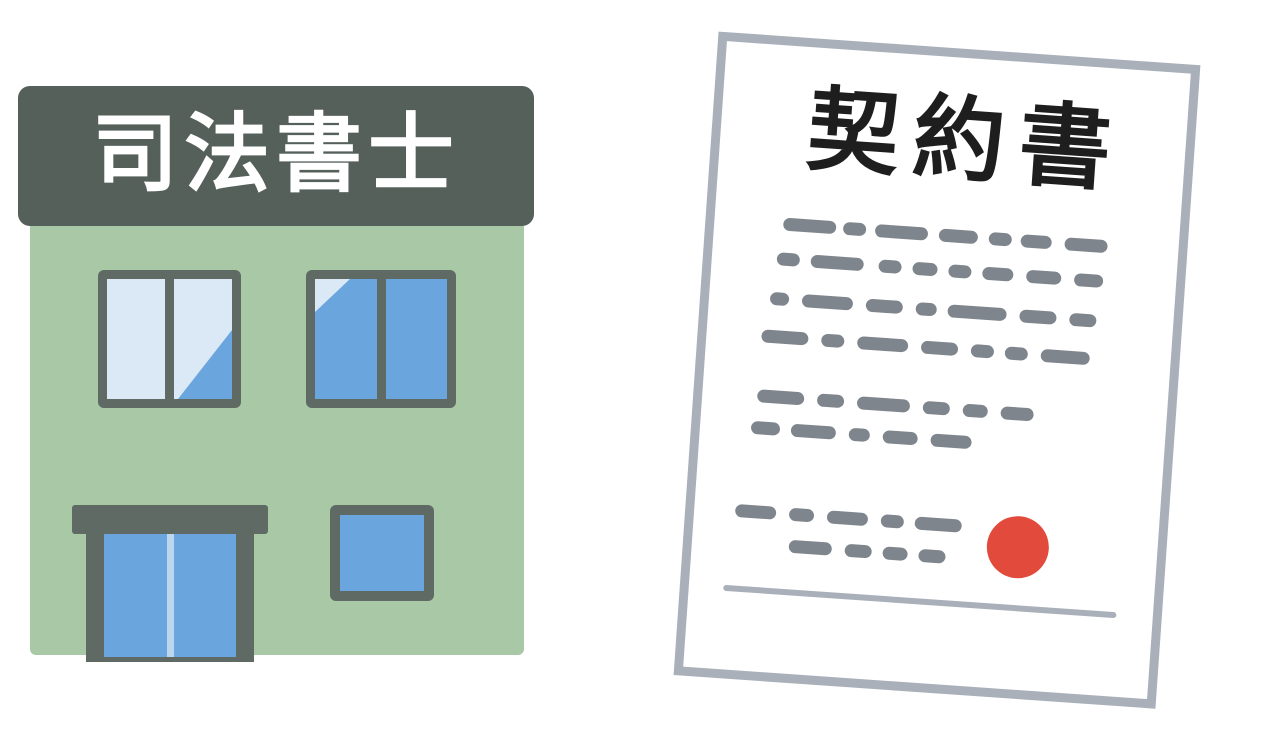 This screenshot has width=1287, height=734. What do you see at coordinates (920, 601) in the screenshot?
I see `contract-bottom-rule` at bounding box center [920, 601].